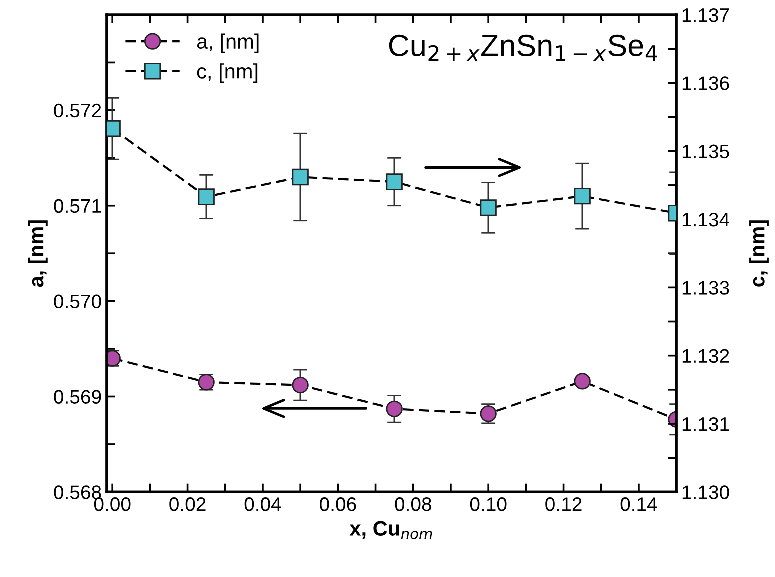  Describe the element at coordinates (706, 151) in the screenshot. I see `y2-tick-label: 1.135` at that location.